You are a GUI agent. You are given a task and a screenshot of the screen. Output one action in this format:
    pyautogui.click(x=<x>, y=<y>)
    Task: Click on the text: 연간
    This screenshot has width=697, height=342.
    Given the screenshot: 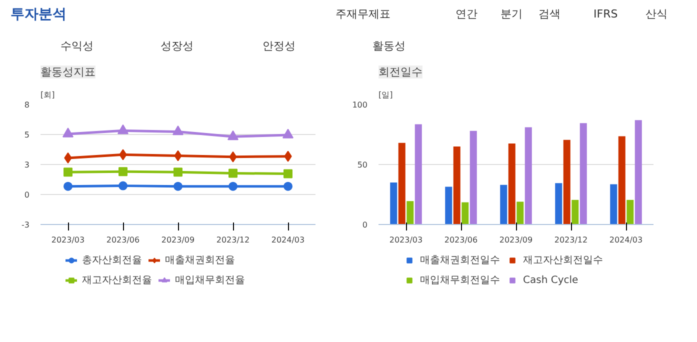 What is the action you would take?
    pyautogui.click(x=467, y=14)
    